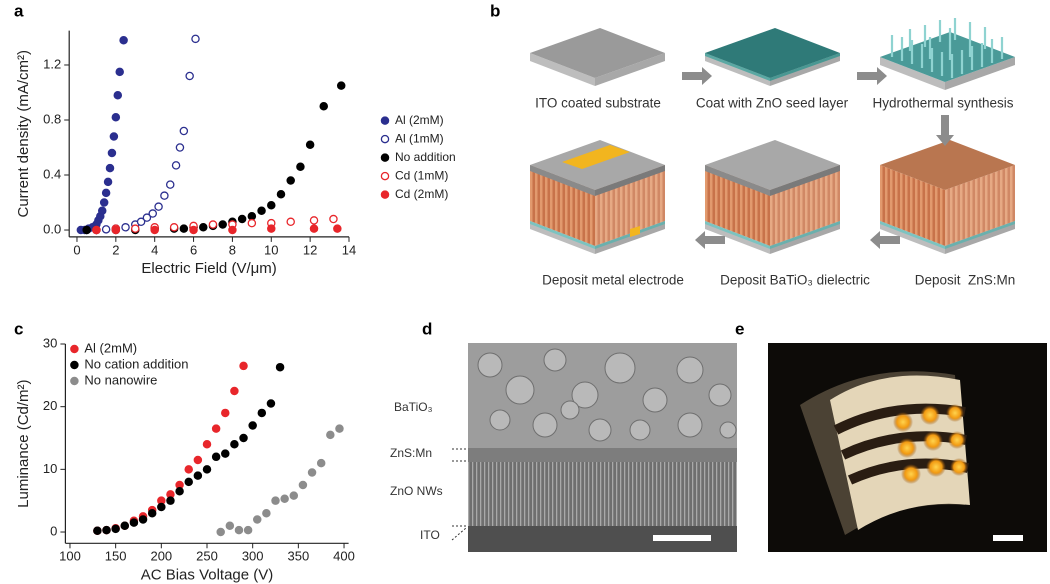 This screenshot has height=584, width=1050. Describe the element at coordinates (53, 530) in the screenshot. I see `y-tick-label: 0` at that location.